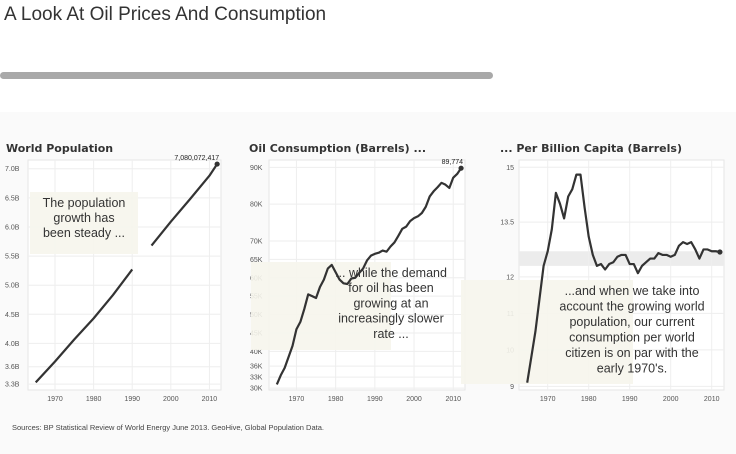  Describe the element at coordinates (165, 14) in the screenshot. I see `page-title: A Look At Oil Prices And Consumption` at that location.